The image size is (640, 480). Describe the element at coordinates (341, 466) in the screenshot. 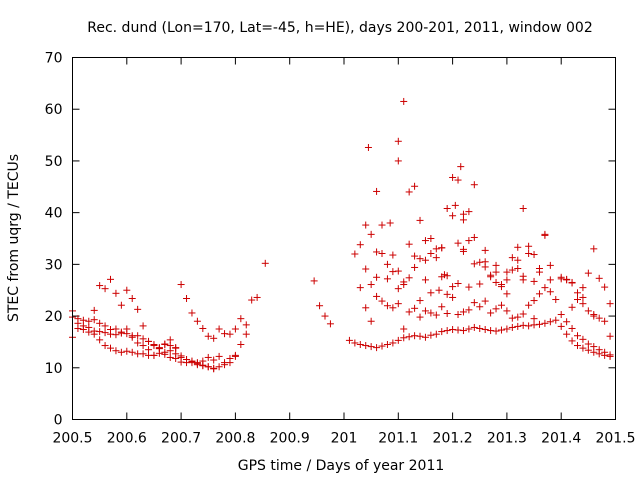

I see `x-axis-label: GPS time / Days of year 2011` at that location.